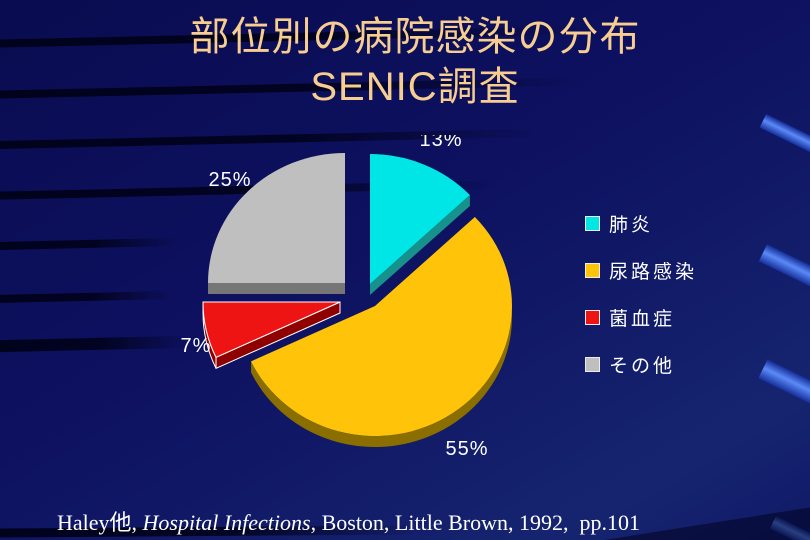 The width and height of the screenshot is (810, 540). What do you see at coordinates (415, 37) in the screenshot?
I see `title-line-1: 部位別の病院感染の分布` at bounding box center [415, 37].